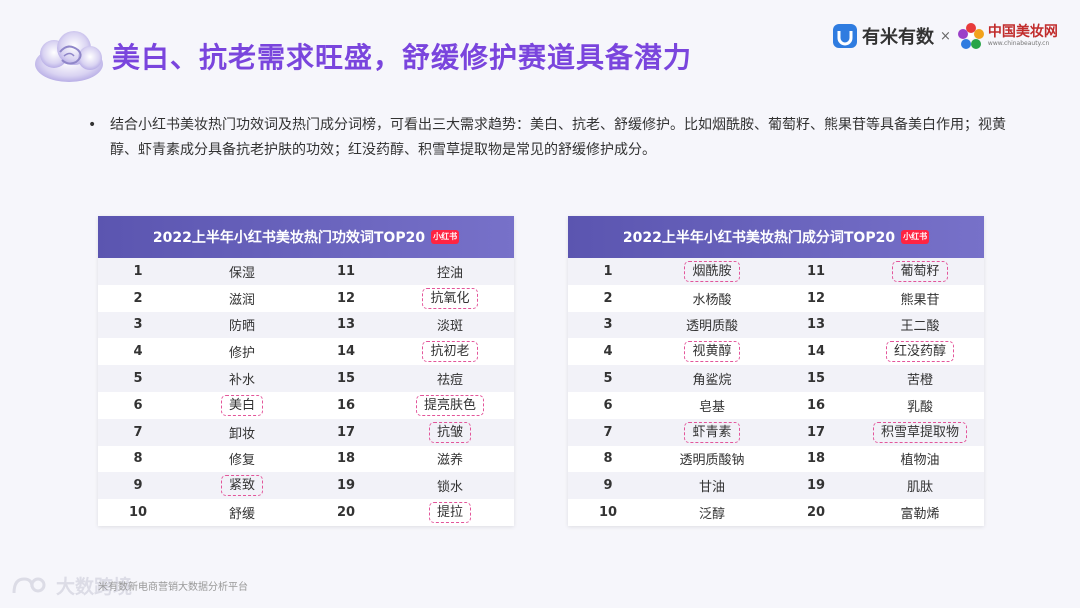  I want to click on word-cell: 舒缓, so click(242, 512).